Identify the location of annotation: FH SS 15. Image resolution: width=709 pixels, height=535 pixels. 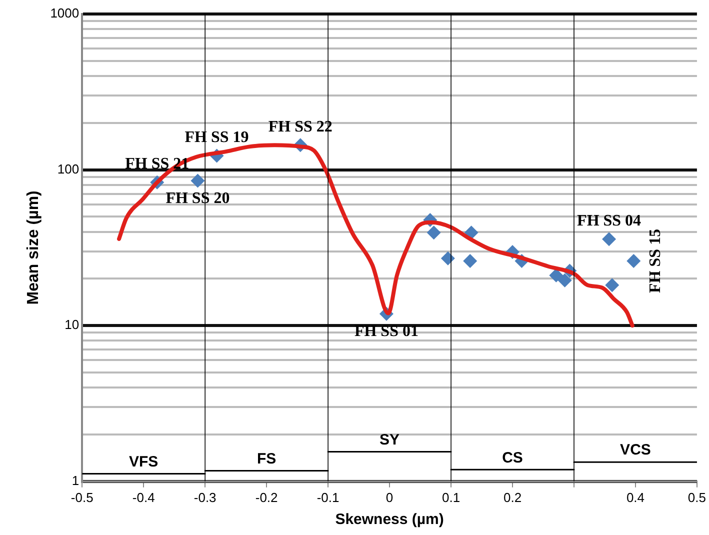
(655, 260).